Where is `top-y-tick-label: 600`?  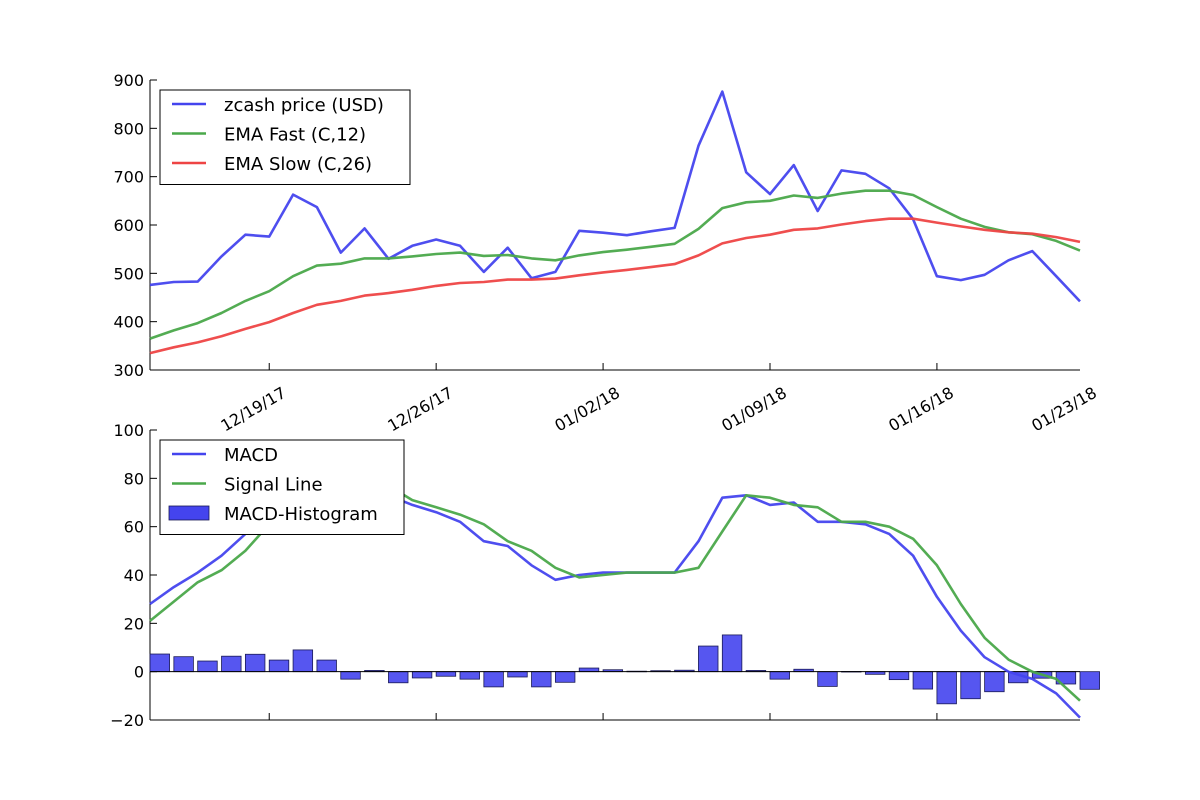 top-y-tick-label: 600 is located at coordinates (128, 225).